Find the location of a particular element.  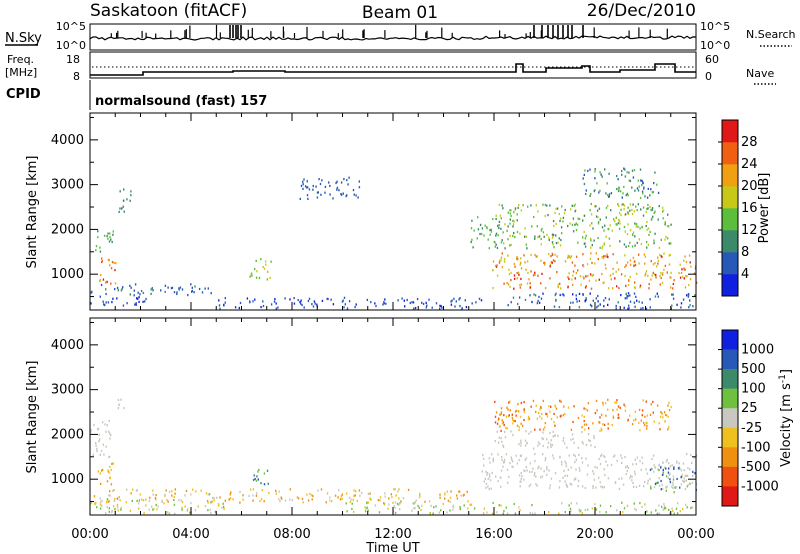

colorbar-swatch is located at coordinates (730, 219).